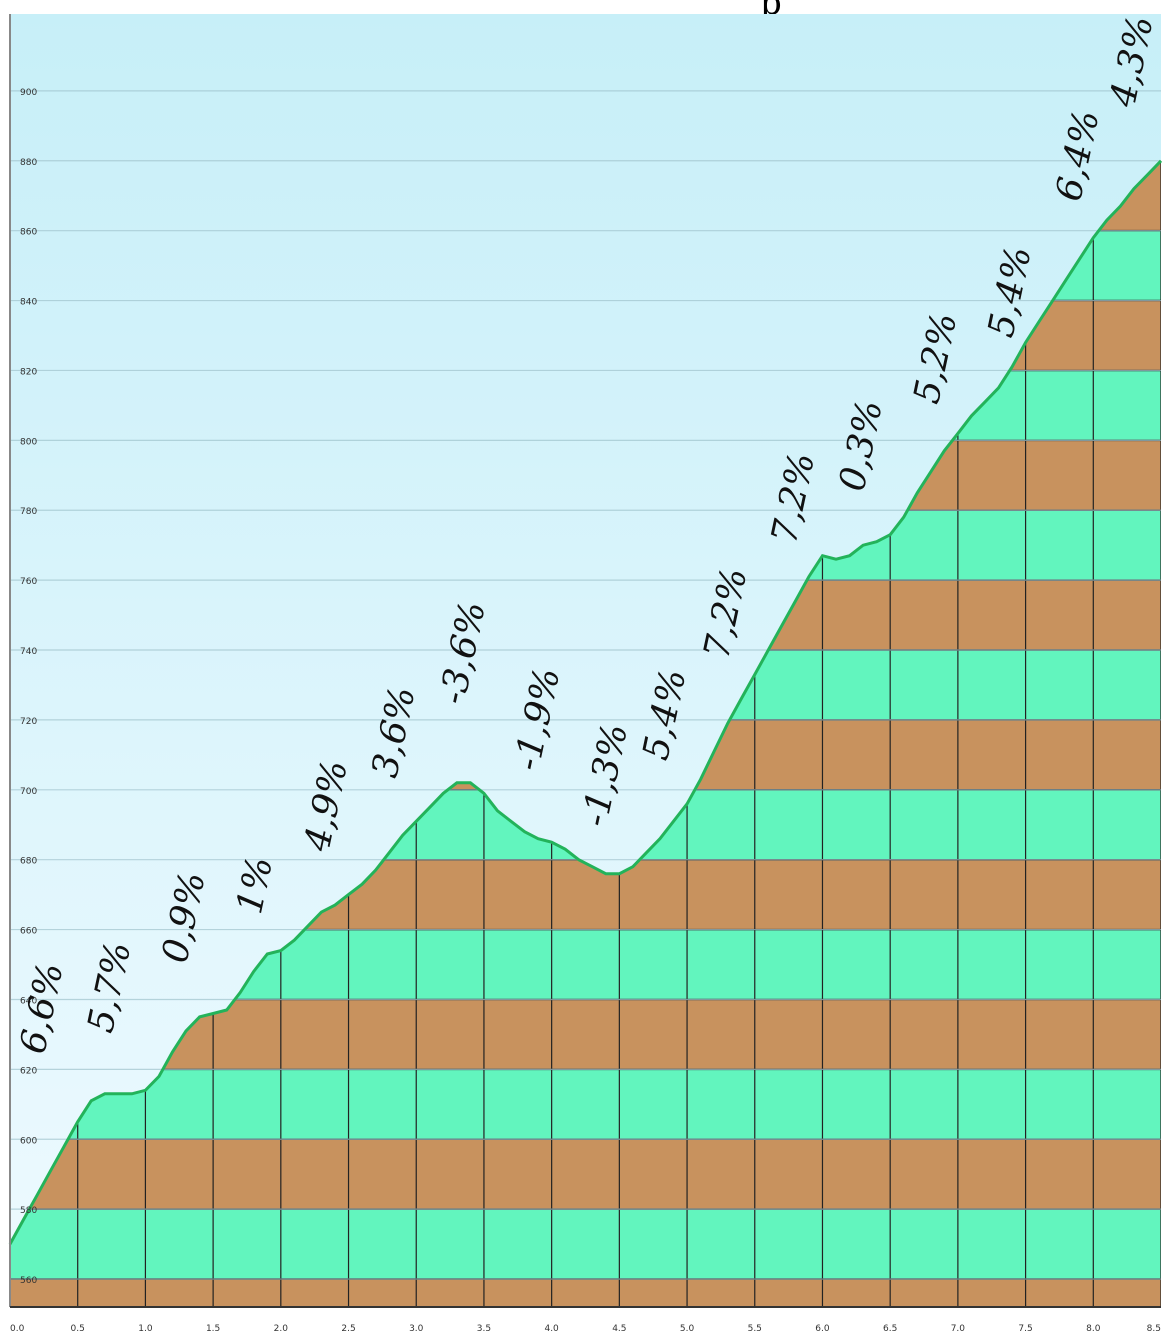 The width and height of the screenshot is (1163, 1339). What do you see at coordinates (28, 792) in the screenshot?
I see `y-tick-label: 700` at bounding box center [28, 792].